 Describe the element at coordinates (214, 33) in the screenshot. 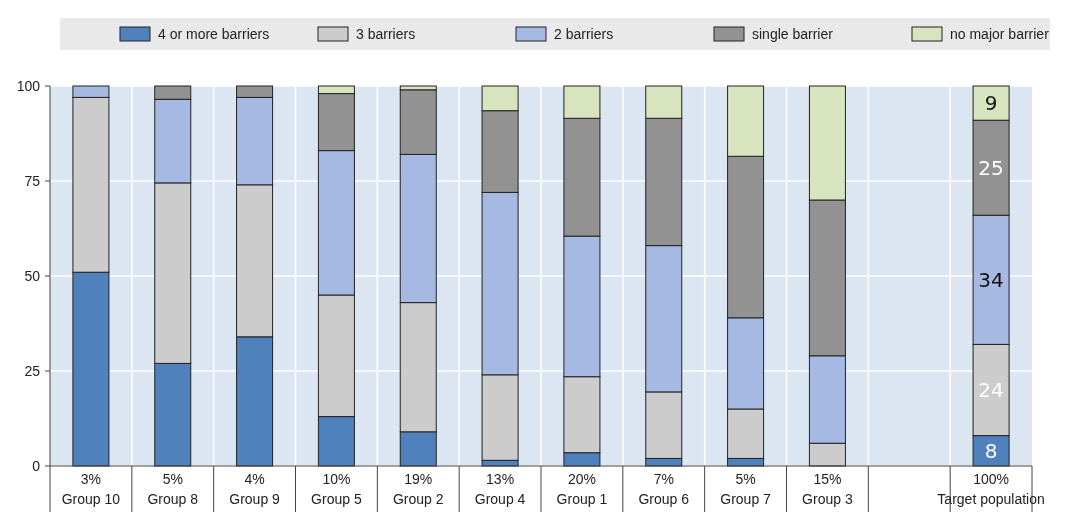

I see `legend-label: 4 or more barriers` at that location.